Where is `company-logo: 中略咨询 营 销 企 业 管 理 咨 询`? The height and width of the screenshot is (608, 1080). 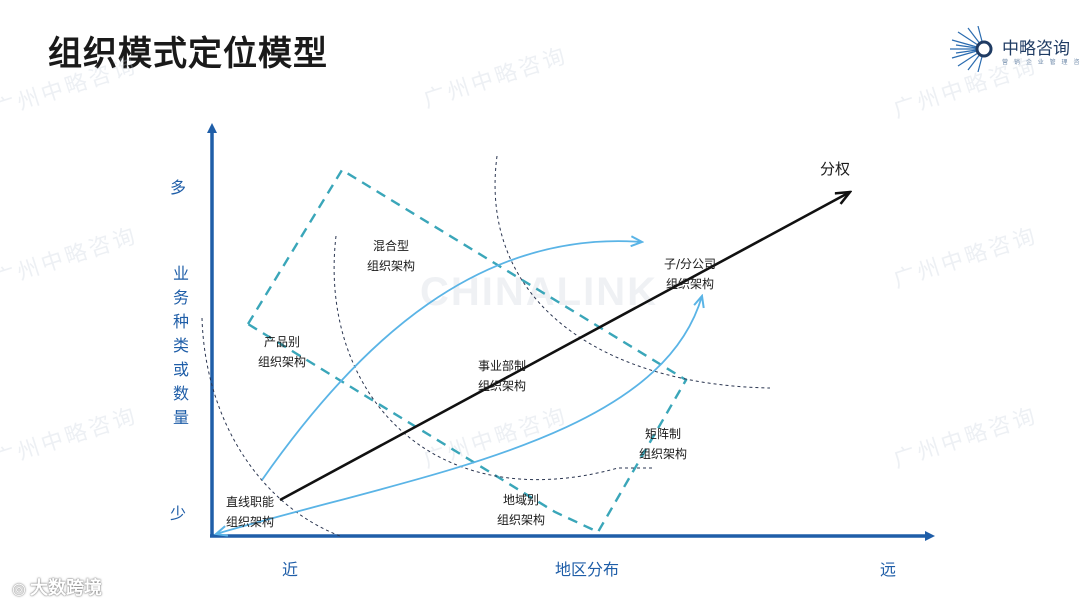
company-logo: 中略咨询 营 销 企 业 管 理 咨 询 is located at coordinates (1012, 49).